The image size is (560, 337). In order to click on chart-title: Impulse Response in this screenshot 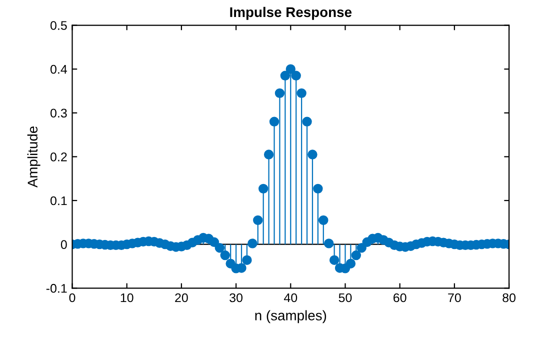, I will do `click(291, 13)`.